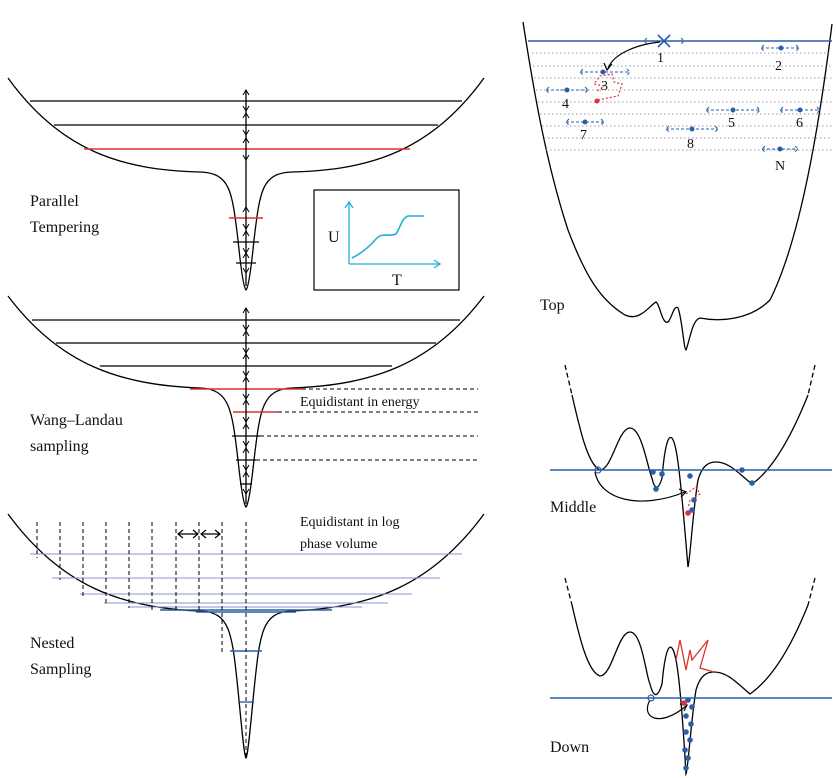 This screenshot has height=778, width=836. What do you see at coordinates (349, 204) in the screenshot?
I see `inset-y-arrow` at bounding box center [349, 204].